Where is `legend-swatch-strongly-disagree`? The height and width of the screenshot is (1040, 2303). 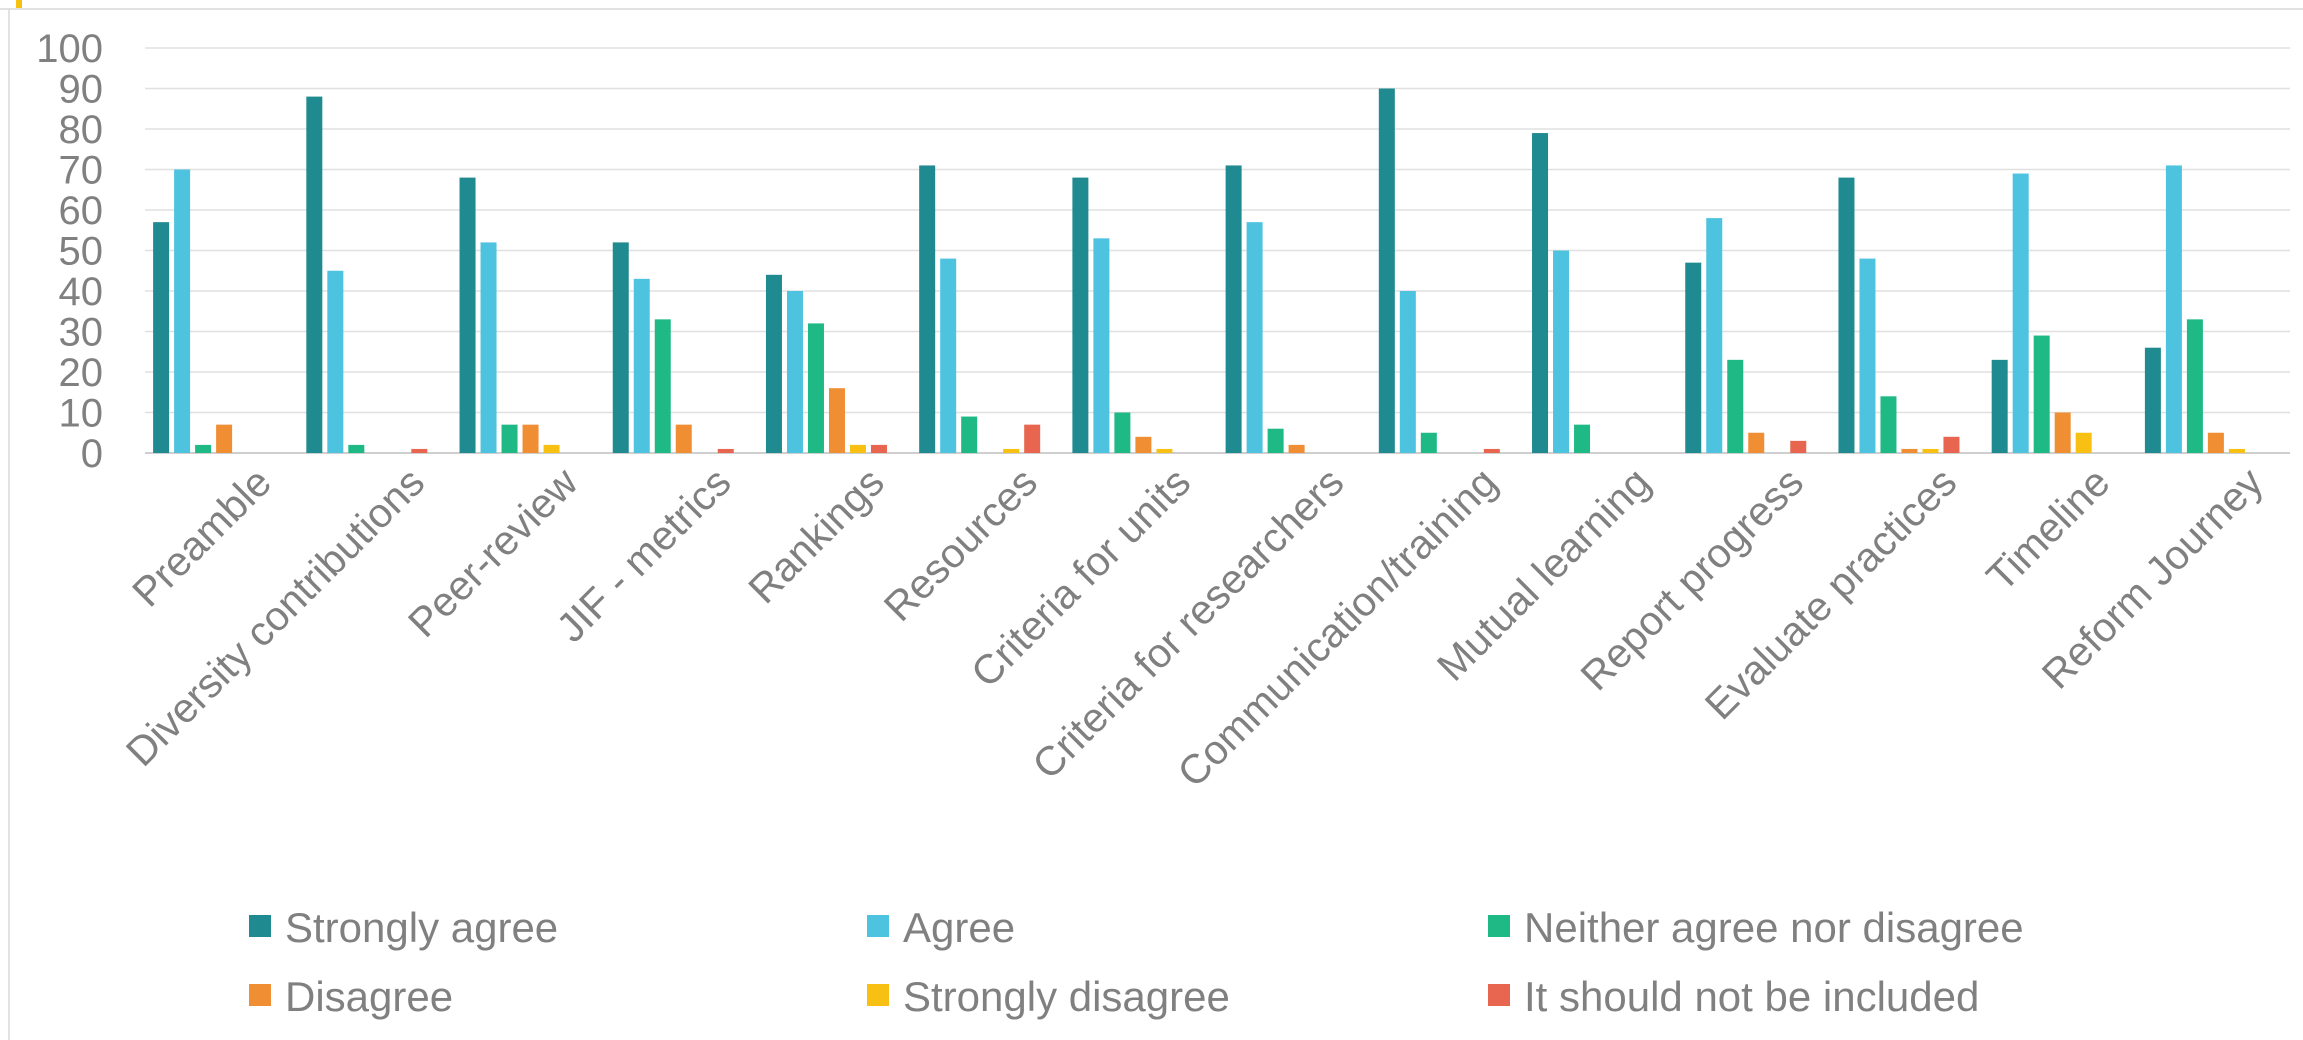
legend-swatch-strongly-disagree is located at coordinates (878, 995).